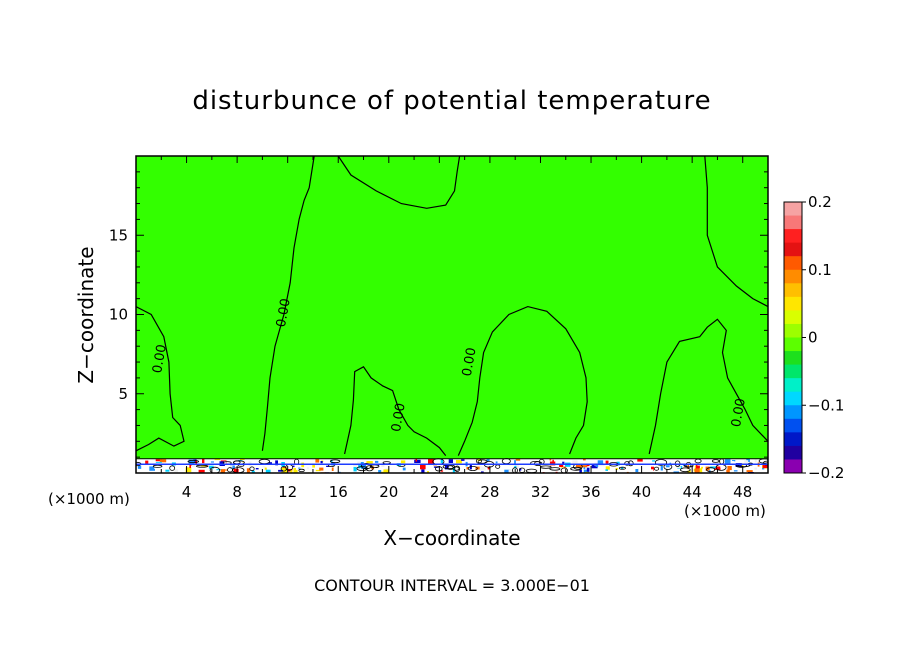 Image resolution: width=904 pixels, height=654 pixels. I want to click on x-tick-label: 44, so click(692, 492).